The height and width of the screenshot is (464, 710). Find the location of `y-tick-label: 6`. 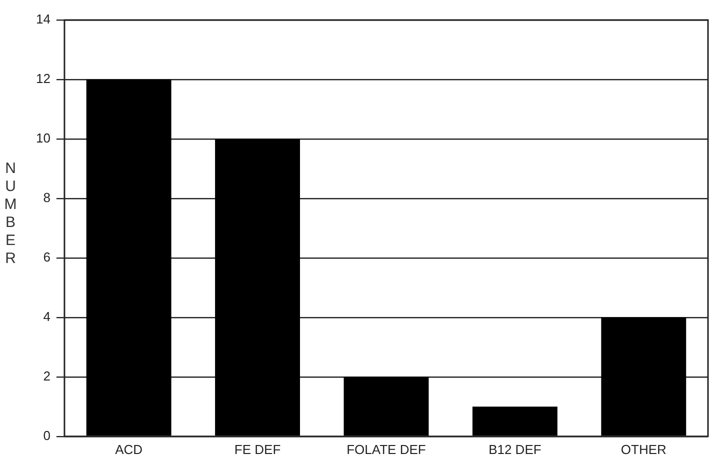

y-tick-label: 6 is located at coordinates (46, 257).